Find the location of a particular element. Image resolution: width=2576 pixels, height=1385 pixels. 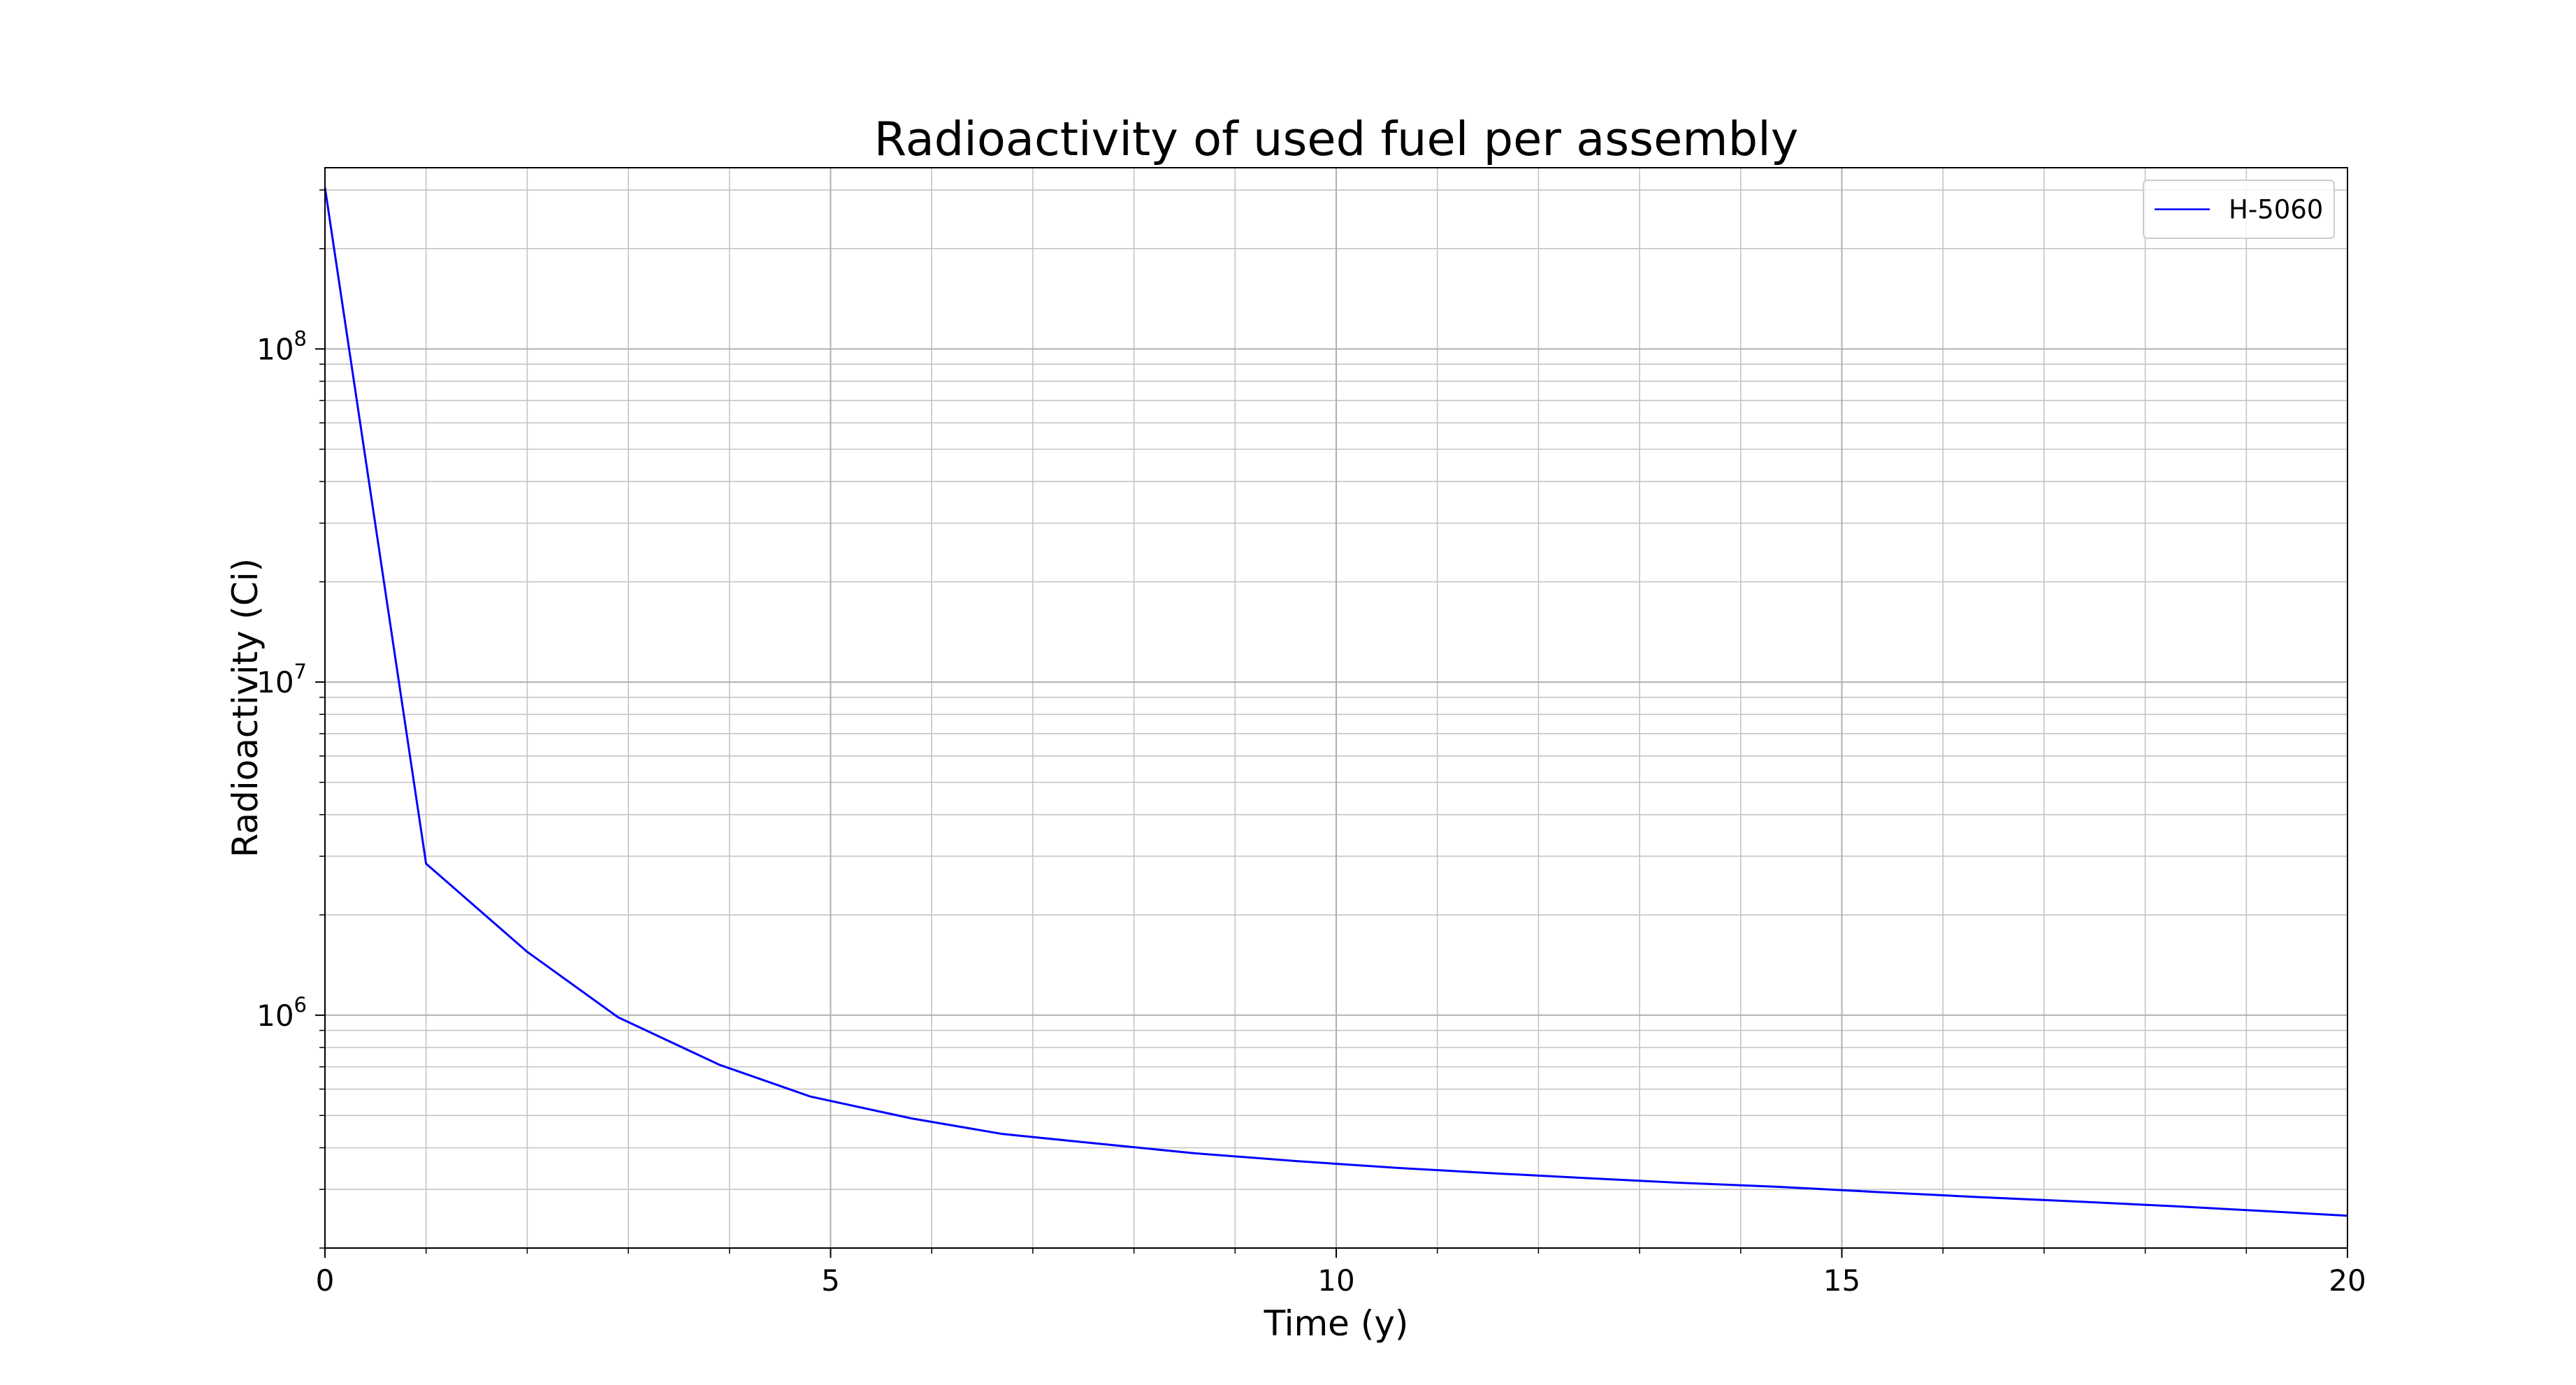

x-tick-label: 5 is located at coordinates (831, 1280).